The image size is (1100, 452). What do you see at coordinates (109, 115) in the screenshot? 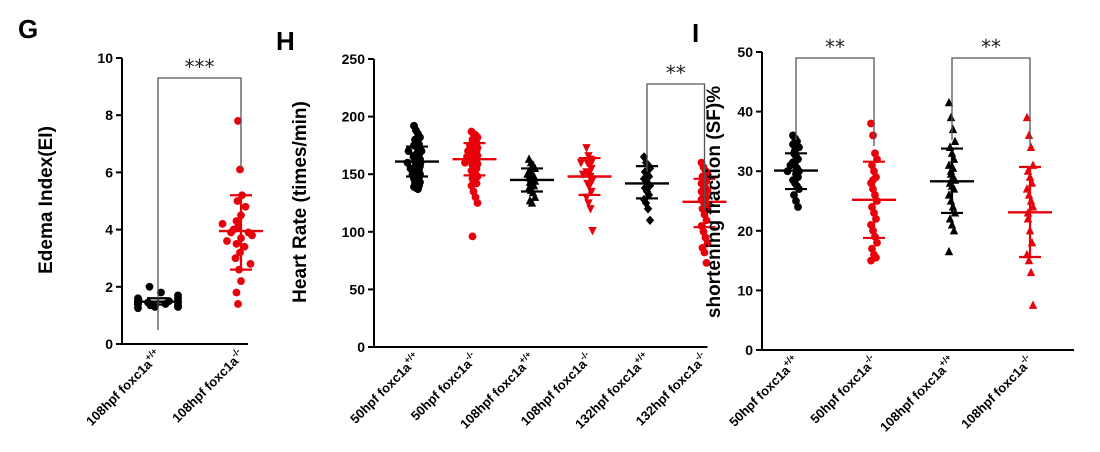
I see `y-tick-label: 8` at bounding box center [109, 115].